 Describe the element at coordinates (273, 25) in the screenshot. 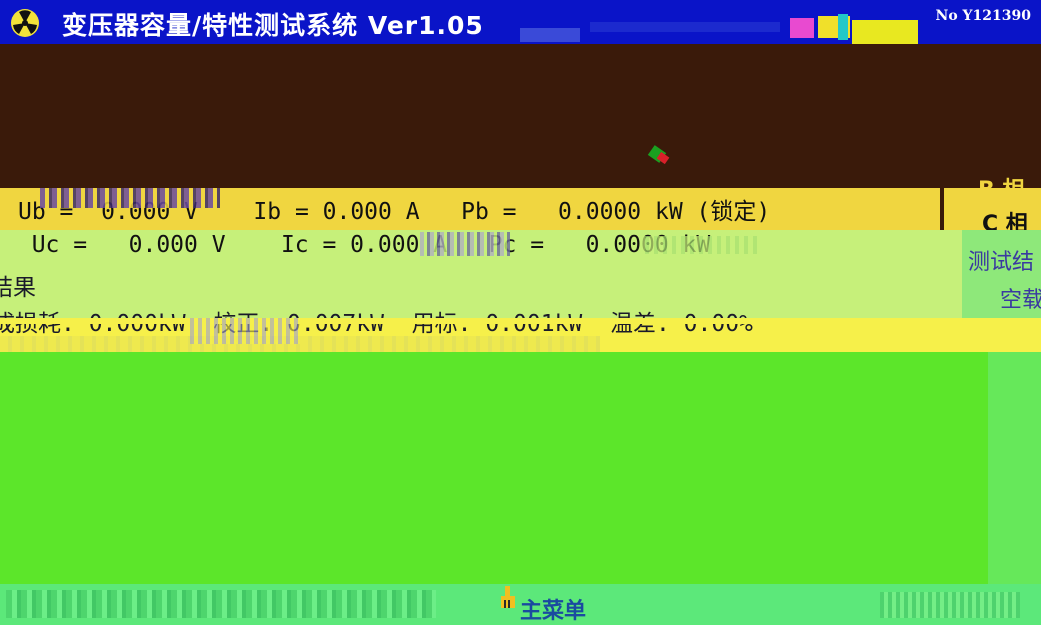

I see `window-title: 变压器容量/特性测试系统 Ver1.05` at that location.